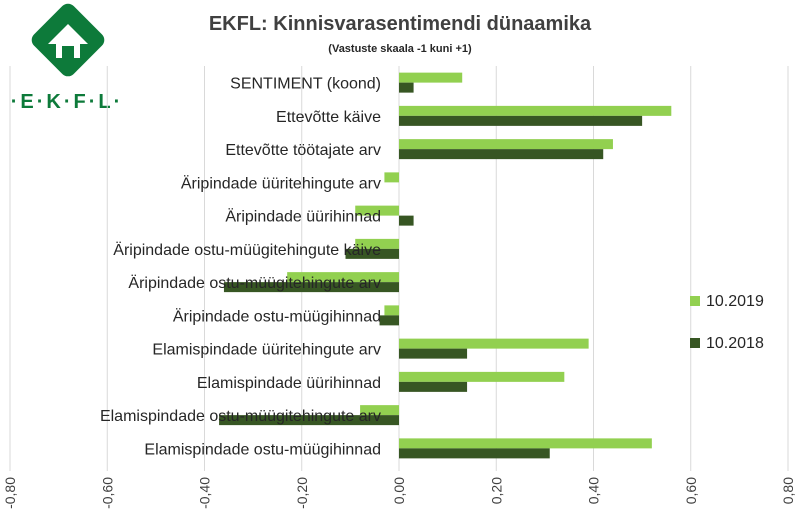  I want to click on x-tick-label: -0,40, so click(205, 493).